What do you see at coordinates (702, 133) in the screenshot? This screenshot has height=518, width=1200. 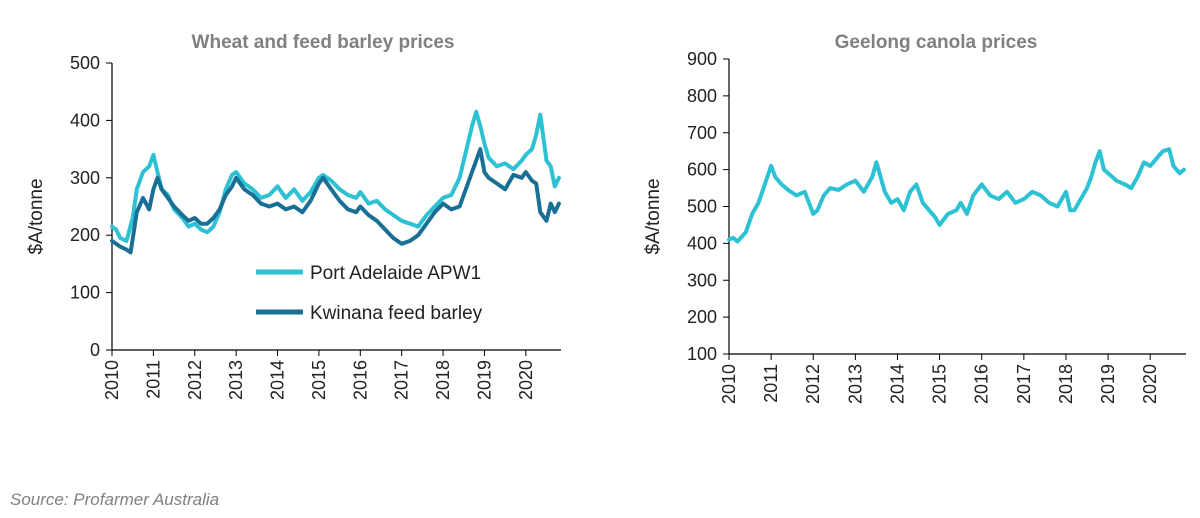 I see `y-tick-label: 700` at bounding box center [702, 133].